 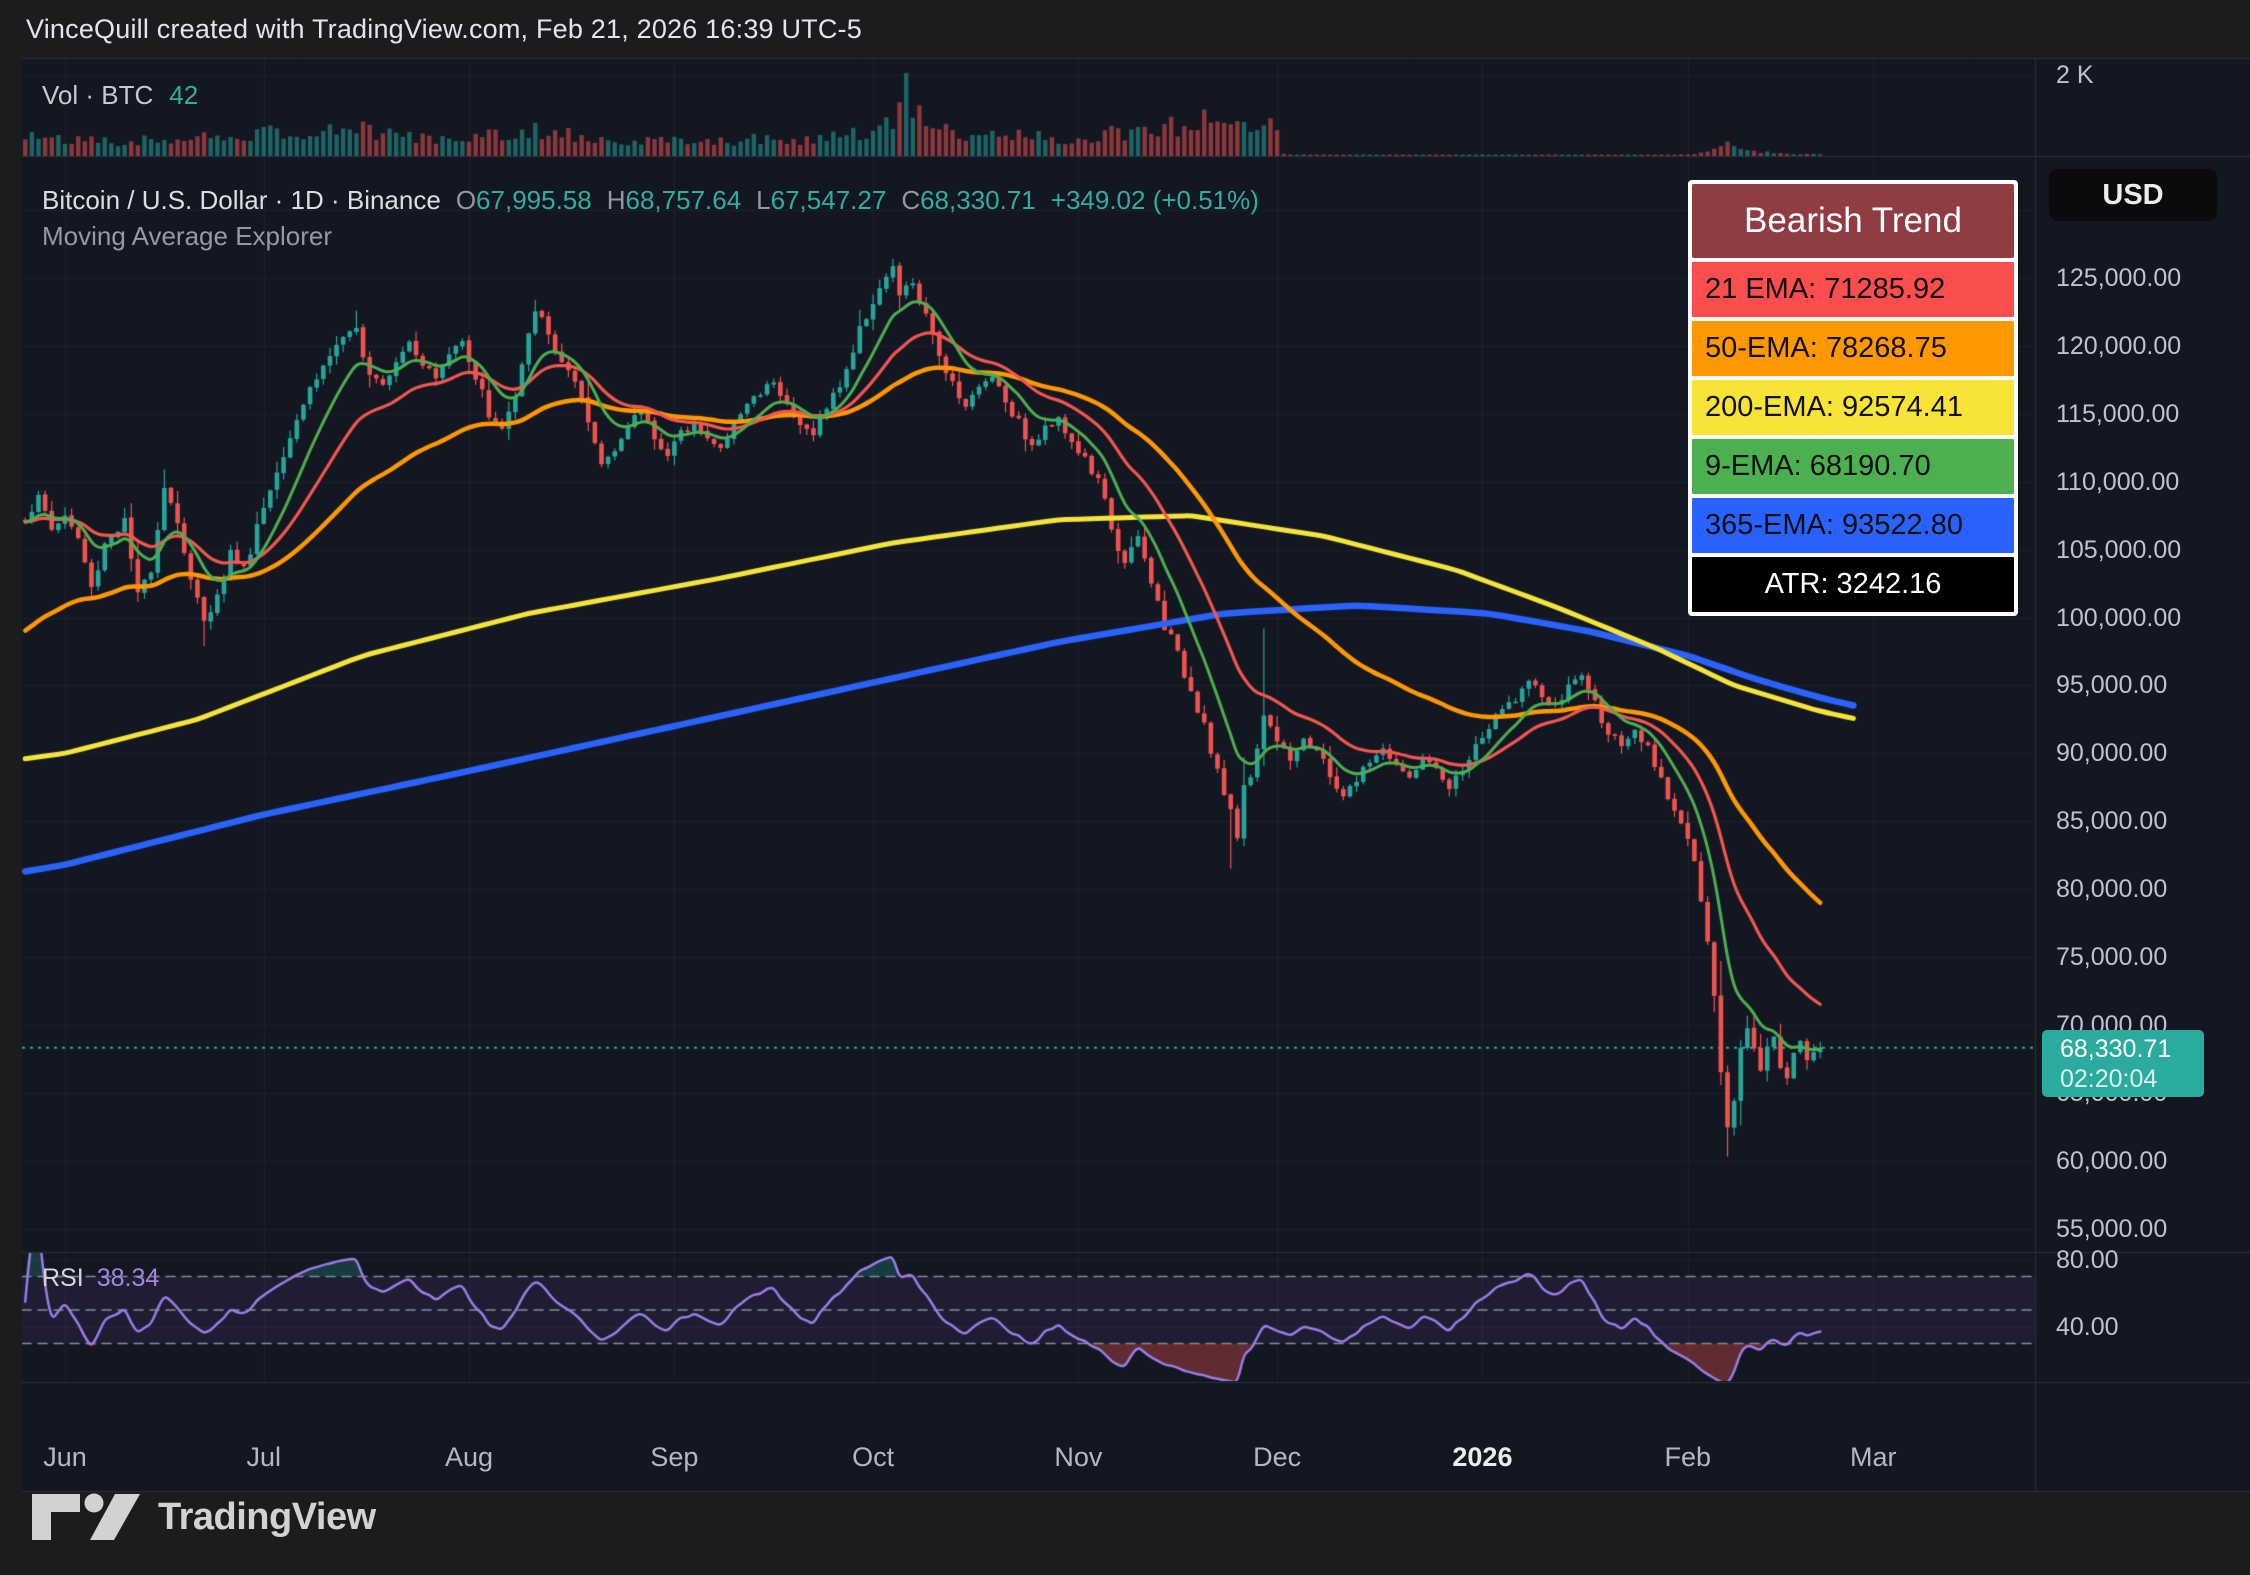 What do you see at coordinates (763, 200) in the screenshot?
I see `low-label: L` at bounding box center [763, 200].